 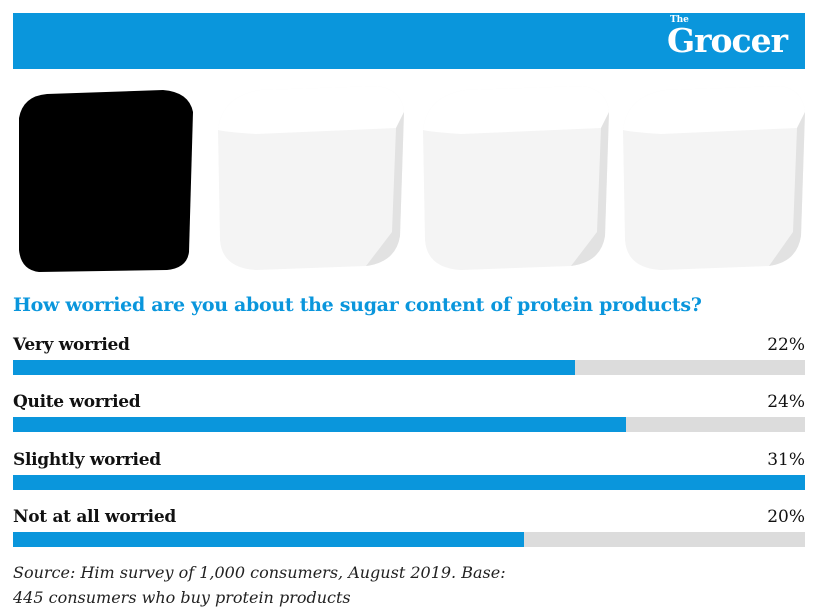 I want to click on bar-row-slightly-worried: Slightly worried 31%, so click(x=409, y=472).